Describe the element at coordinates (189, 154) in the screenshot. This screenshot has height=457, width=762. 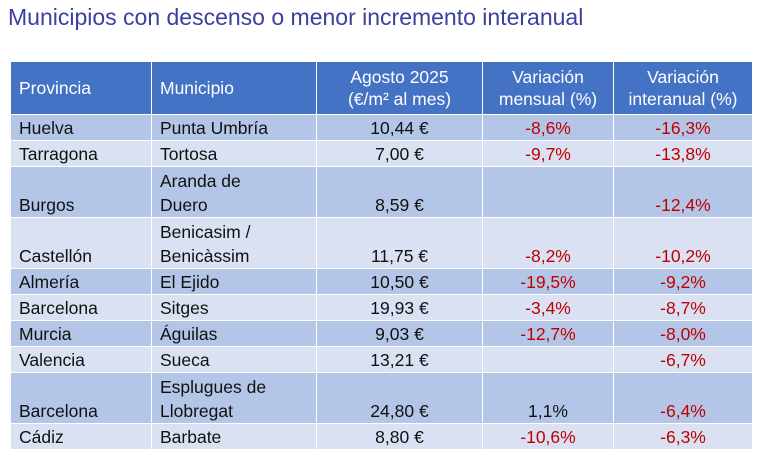
I see `municipio-line1: Tortosa` at that location.